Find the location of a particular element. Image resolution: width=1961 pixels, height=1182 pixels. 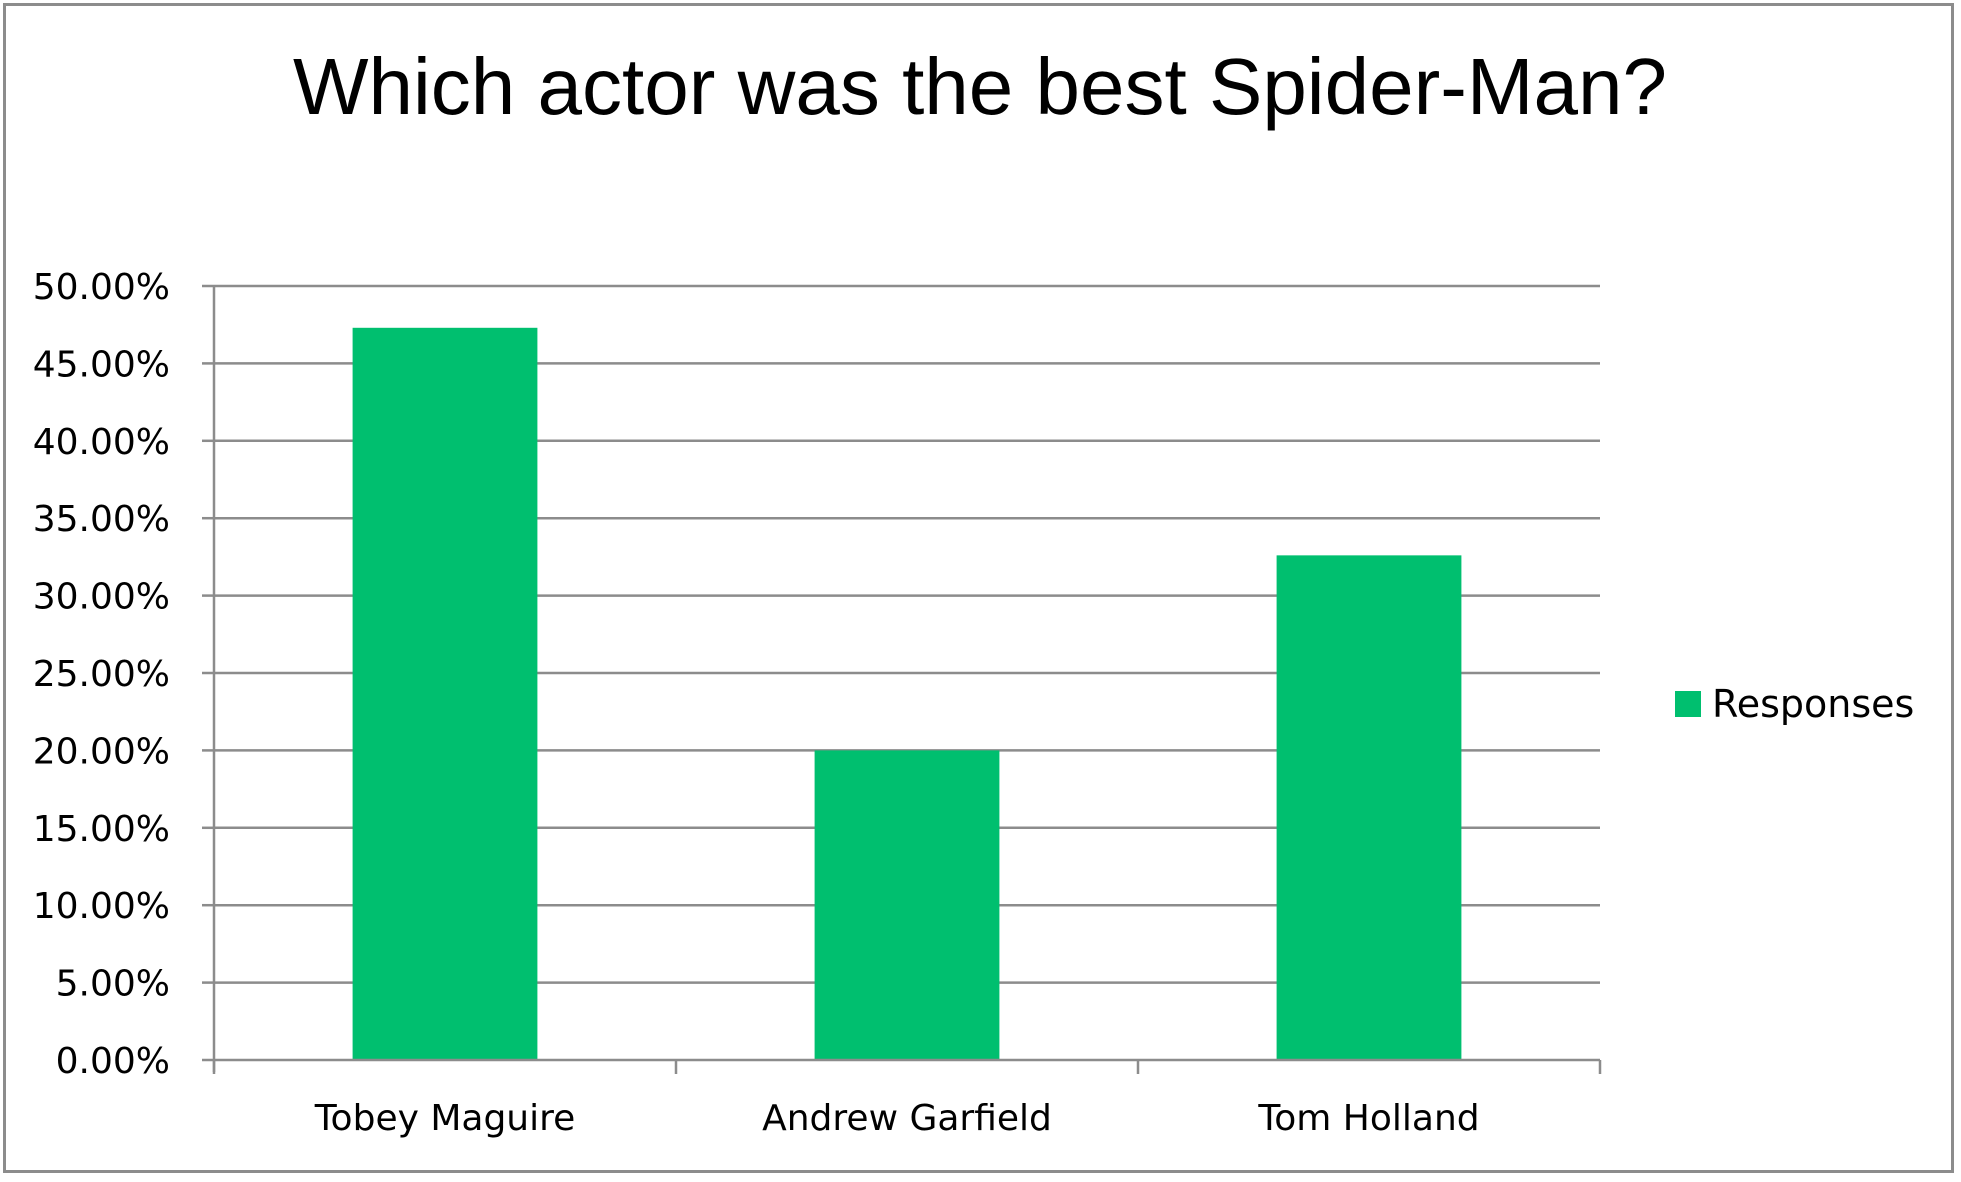

bar-tobey-maguire is located at coordinates (445, 693).